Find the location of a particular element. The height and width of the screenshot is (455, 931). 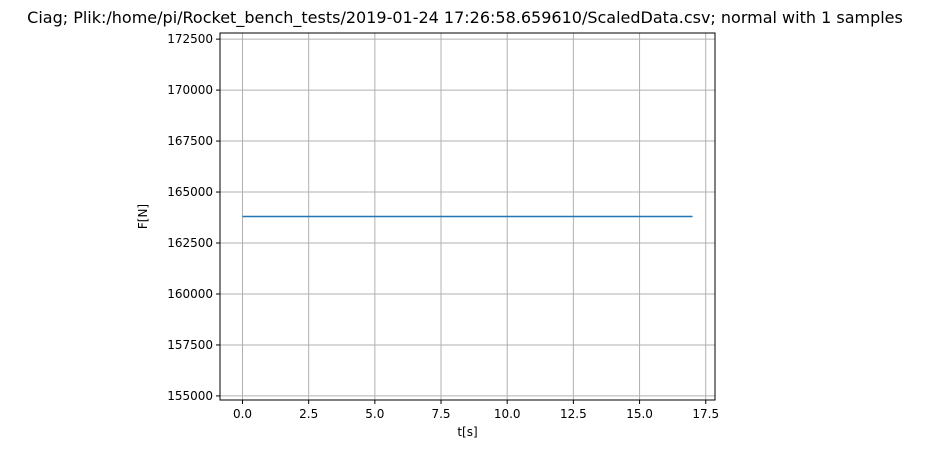

y-tick-label: 155000 is located at coordinates (190, 396).